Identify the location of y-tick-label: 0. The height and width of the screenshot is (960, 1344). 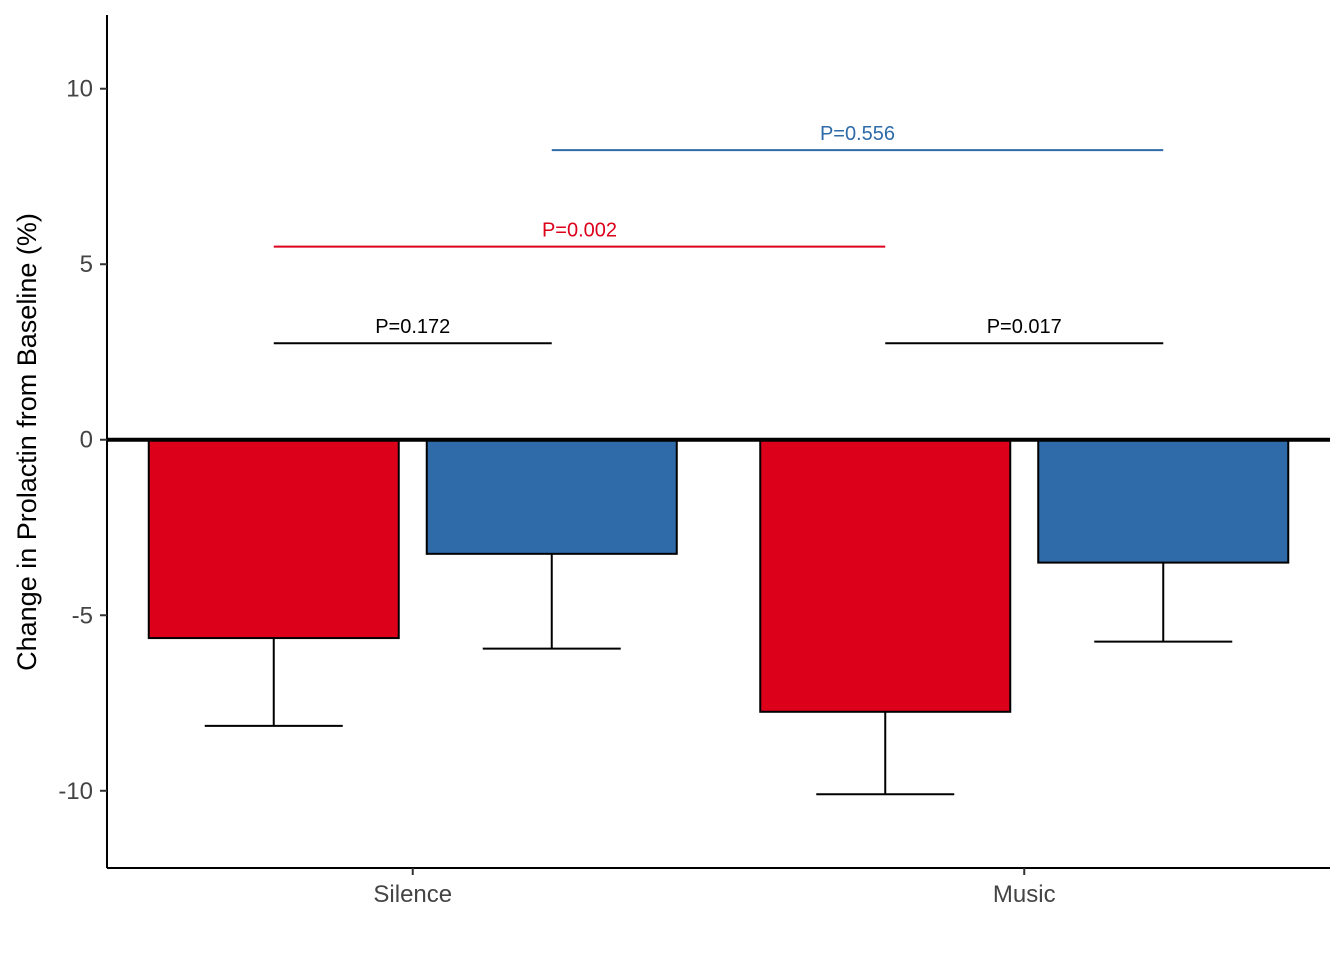
(86, 440).